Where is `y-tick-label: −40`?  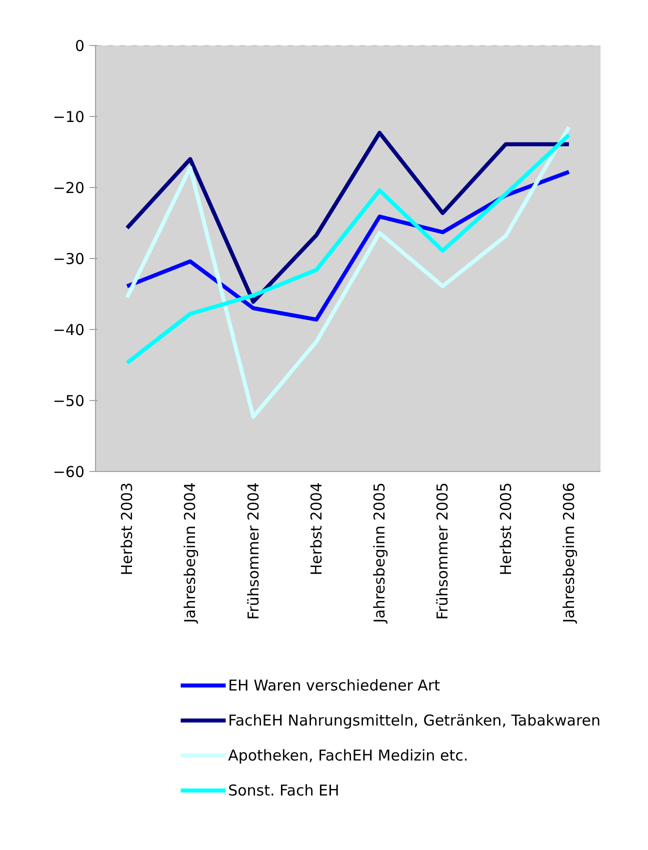
y-tick-label: −40 is located at coordinates (68, 330).